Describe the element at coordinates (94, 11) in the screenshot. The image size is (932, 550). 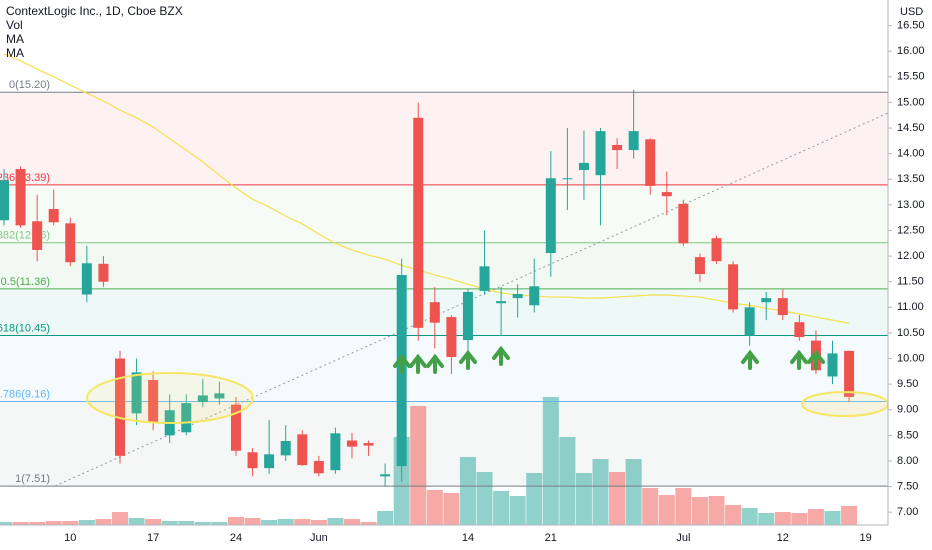
I see `chart-title: ContextLogic Inc., 1D, Cboe BZX` at that location.